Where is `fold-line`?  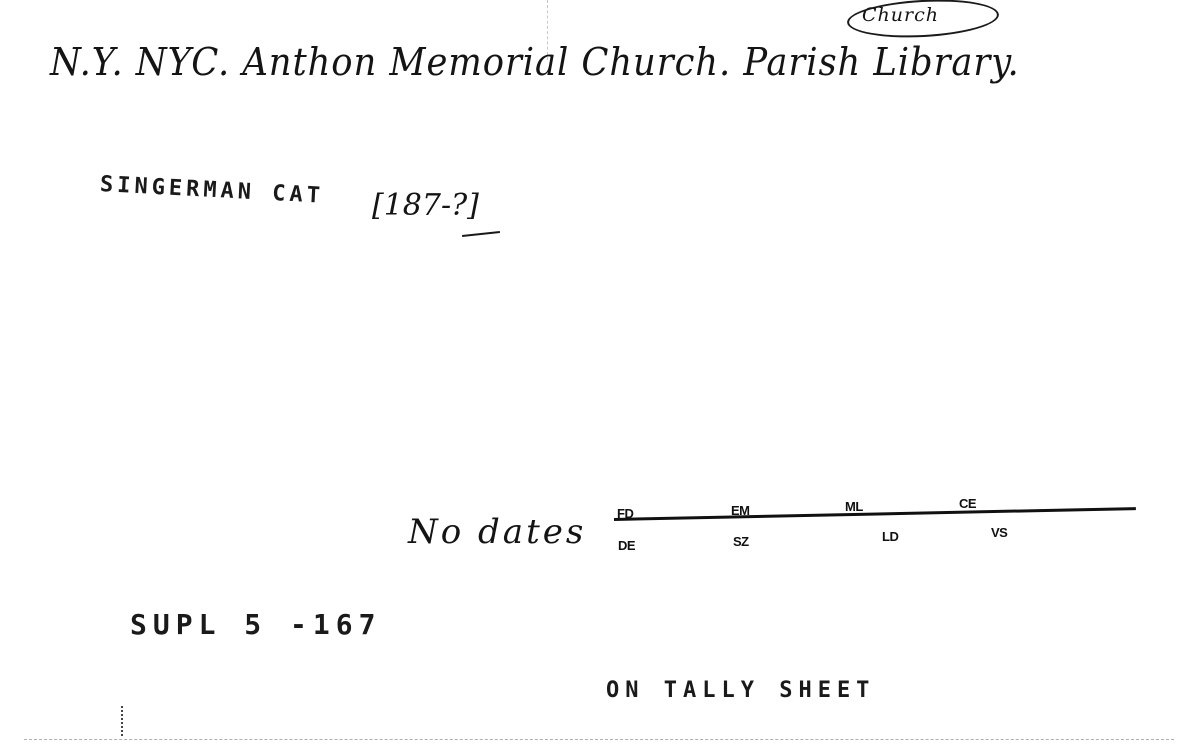
fold-line is located at coordinates (547, 30).